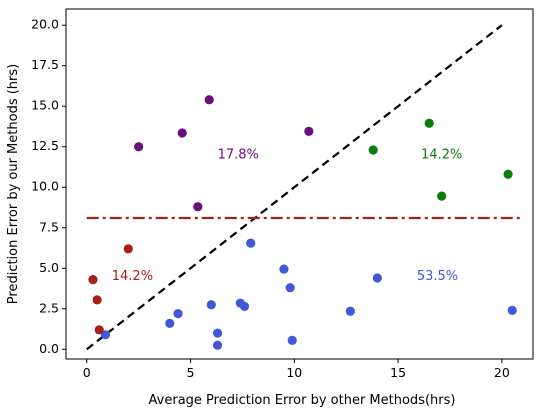 The height and width of the screenshot is (413, 550). What do you see at coordinates (45, 145) in the screenshot?
I see `y-tick-label: 12.5` at bounding box center [45, 145].